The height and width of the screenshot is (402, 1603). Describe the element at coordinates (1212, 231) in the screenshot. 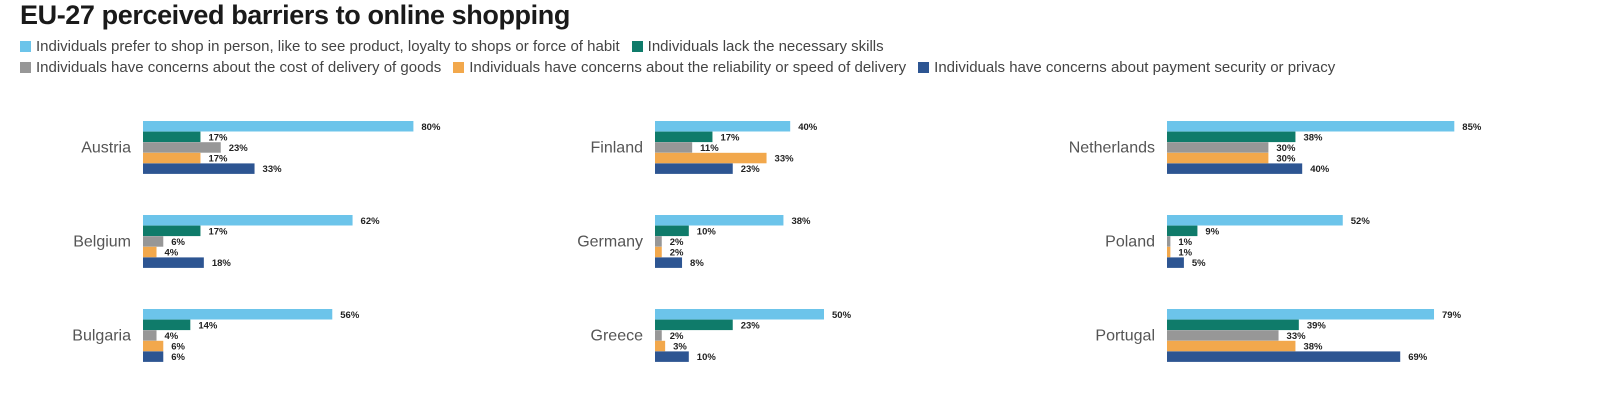

I see `value-label-poland-lack-skills: 9%` at that location.